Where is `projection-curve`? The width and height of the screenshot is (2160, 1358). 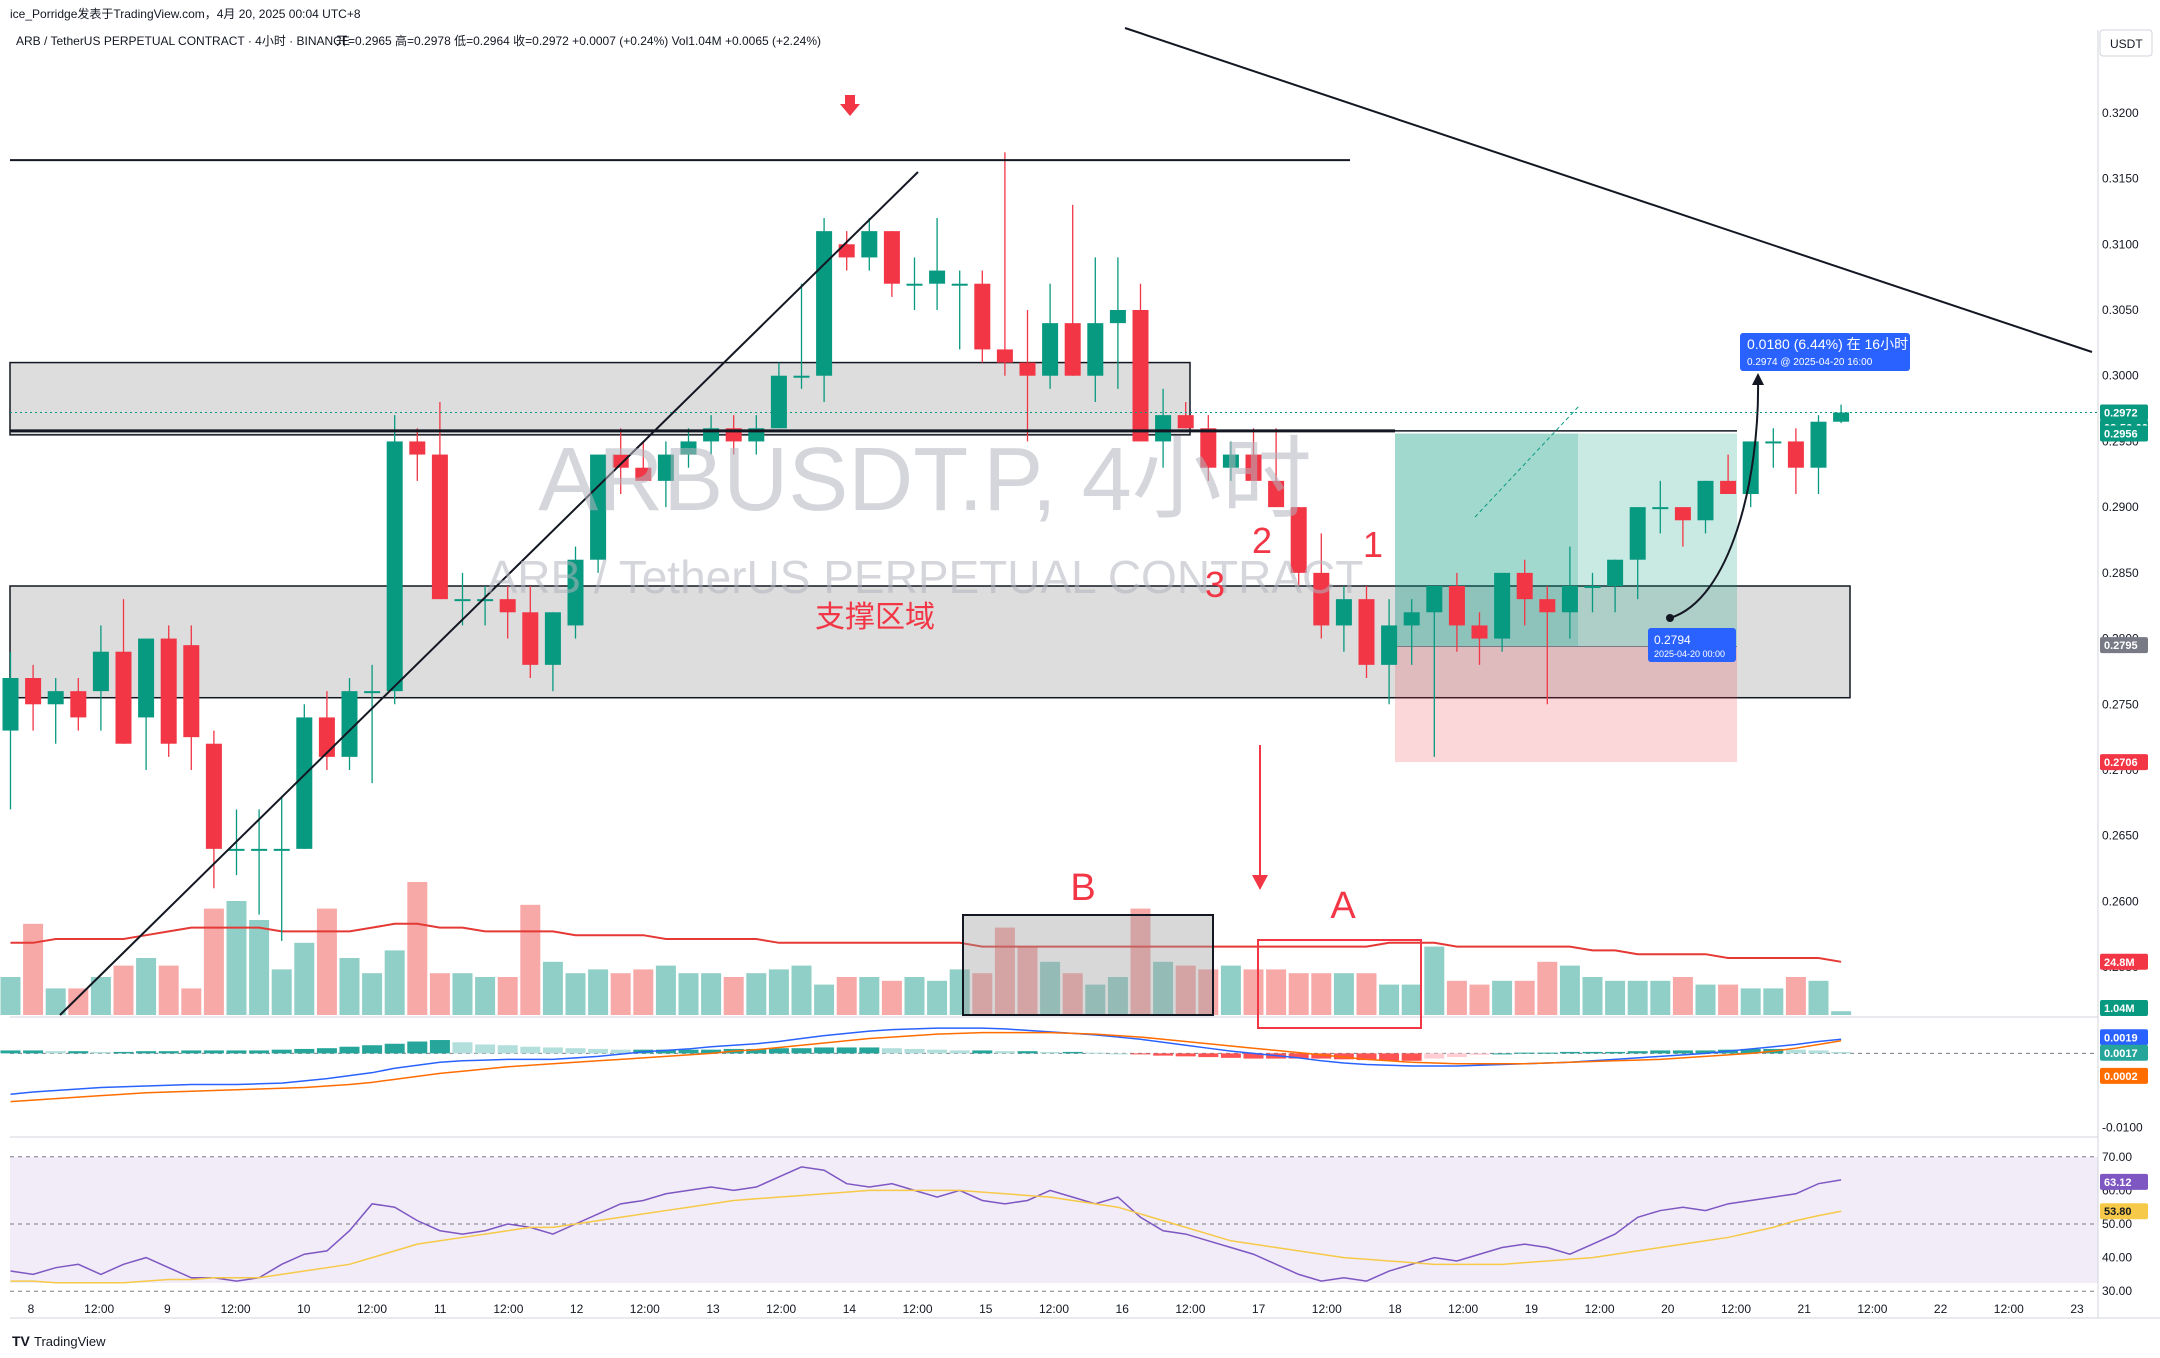
projection-curve is located at coordinates (1714, 498).